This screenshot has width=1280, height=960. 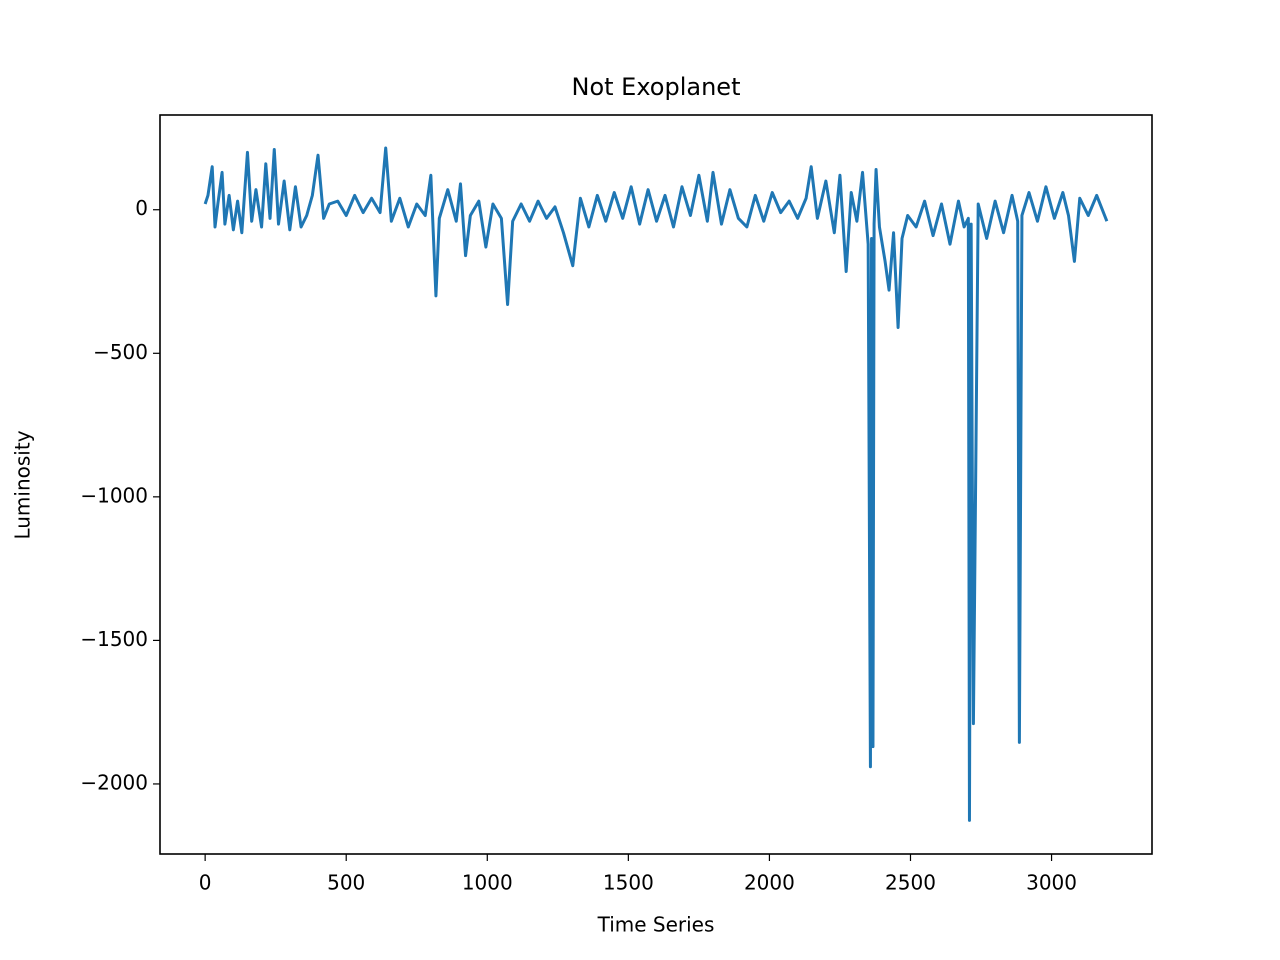 I want to click on chart-title: Not Exoplanet, so click(x=656, y=87).